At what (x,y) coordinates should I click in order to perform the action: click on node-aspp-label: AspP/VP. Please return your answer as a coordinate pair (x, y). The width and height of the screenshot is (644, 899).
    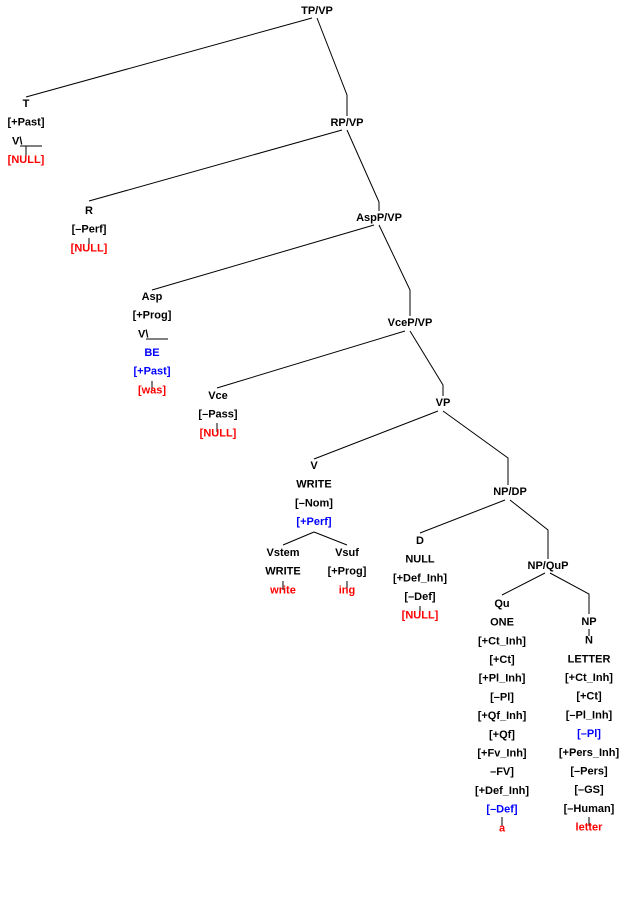
    Looking at the image, I should click on (379, 218).